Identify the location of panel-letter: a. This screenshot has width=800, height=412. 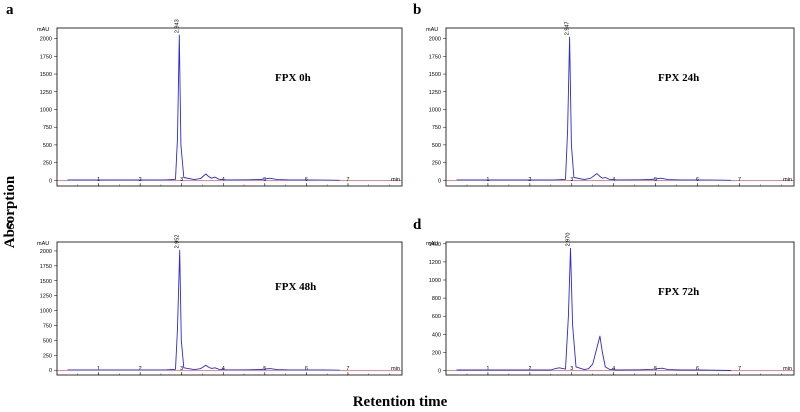
(10, 10).